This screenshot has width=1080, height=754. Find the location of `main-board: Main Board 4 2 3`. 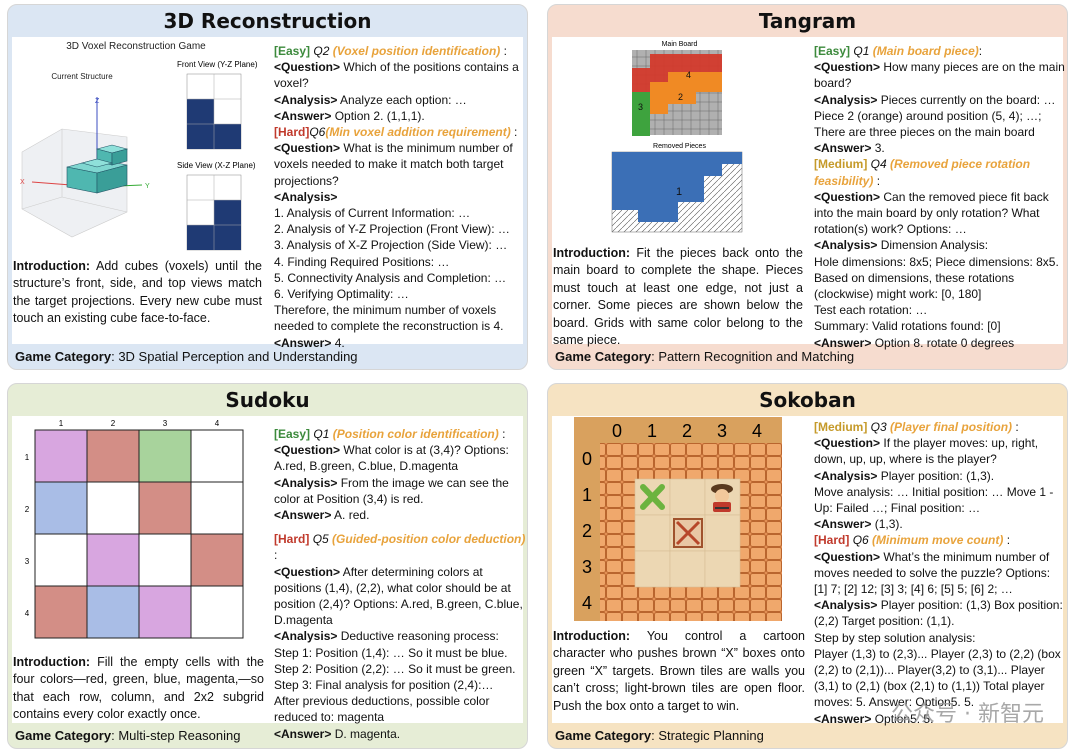

main-board: Main Board 4 2 3 is located at coordinates (679, 91).